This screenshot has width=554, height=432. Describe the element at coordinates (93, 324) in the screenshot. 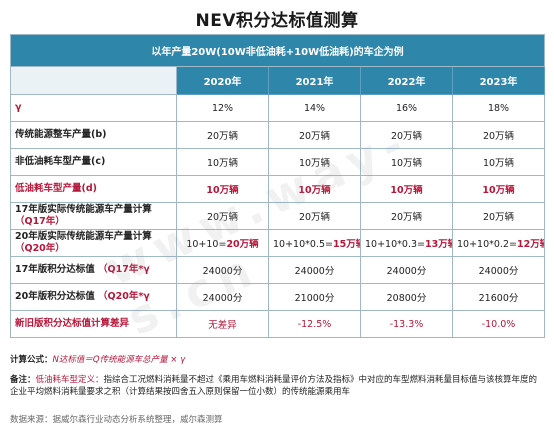

I see `row-label: 新旧版积分达标值计算差异` at that location.